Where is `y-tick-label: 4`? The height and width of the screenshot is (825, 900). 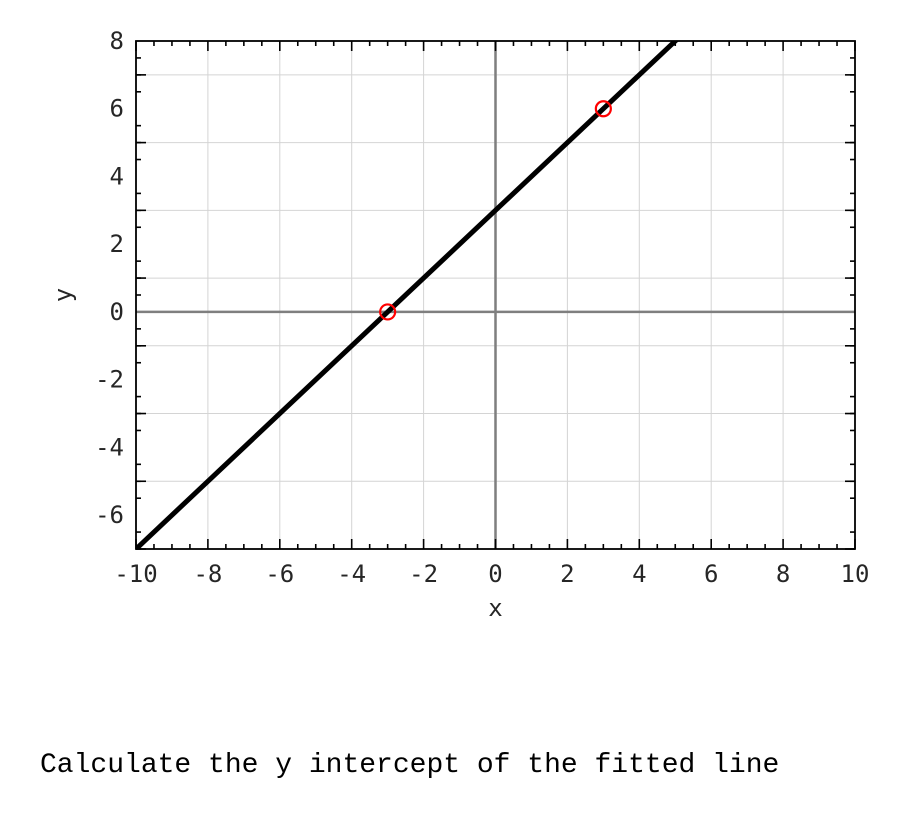 y-tick-label: 4 is located at coordinates (117, 176).